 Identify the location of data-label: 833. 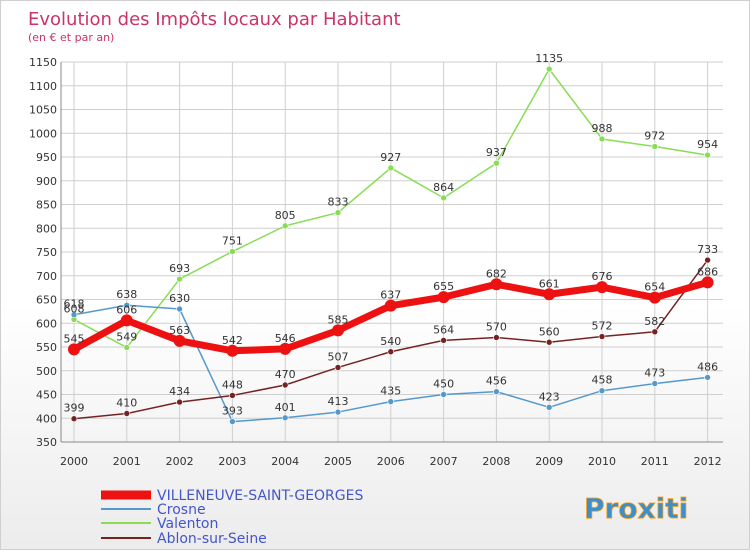
(338, 202).